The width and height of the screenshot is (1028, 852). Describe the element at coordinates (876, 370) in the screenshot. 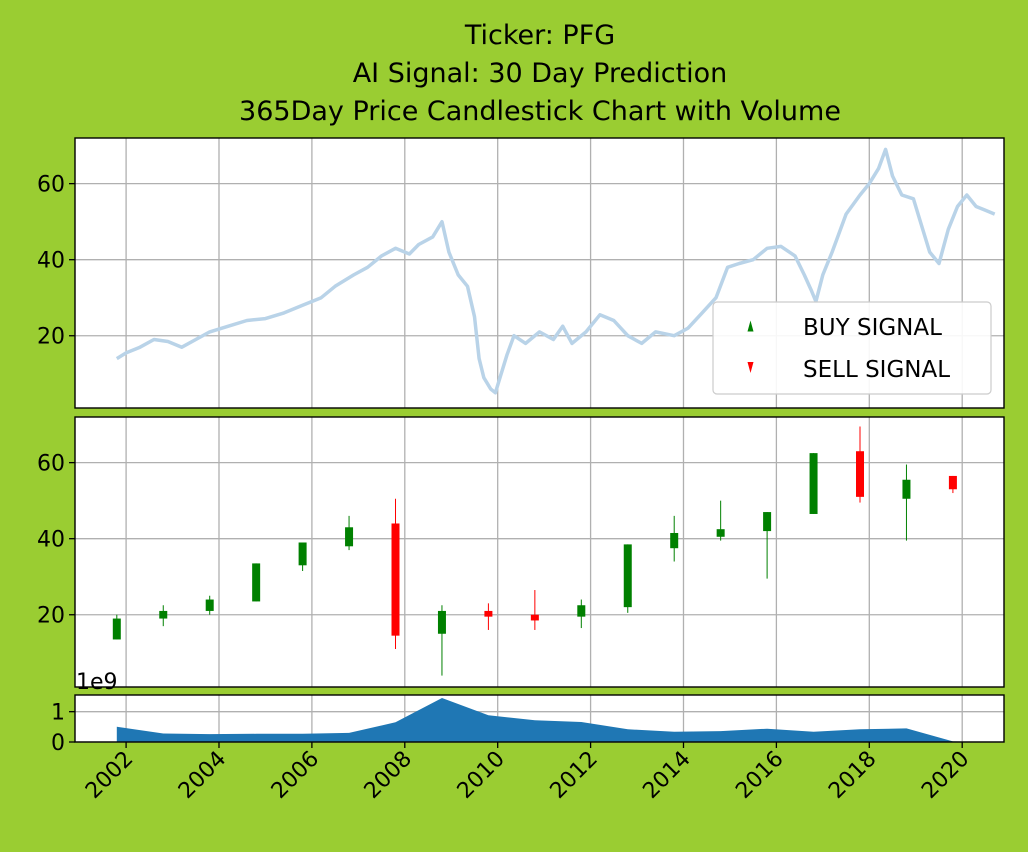

I see `legend-sell-label: SELL SIGNAL` at that location.